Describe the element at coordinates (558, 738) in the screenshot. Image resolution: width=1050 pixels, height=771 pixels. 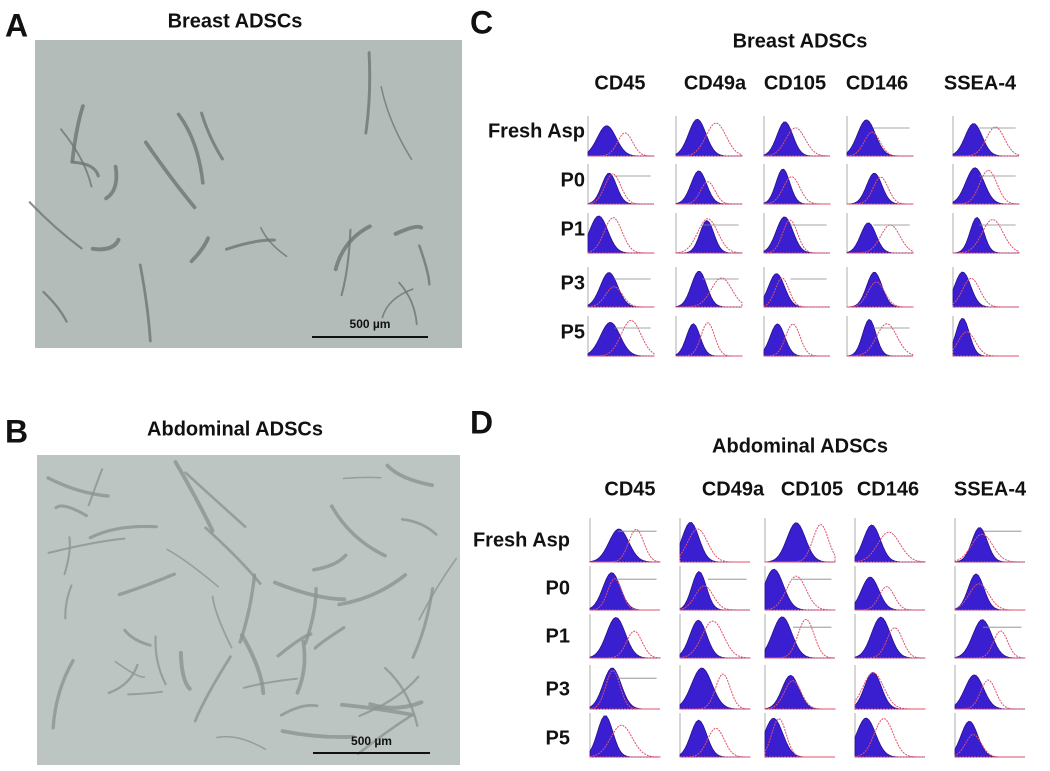
I see `row-label: P5` at that location.